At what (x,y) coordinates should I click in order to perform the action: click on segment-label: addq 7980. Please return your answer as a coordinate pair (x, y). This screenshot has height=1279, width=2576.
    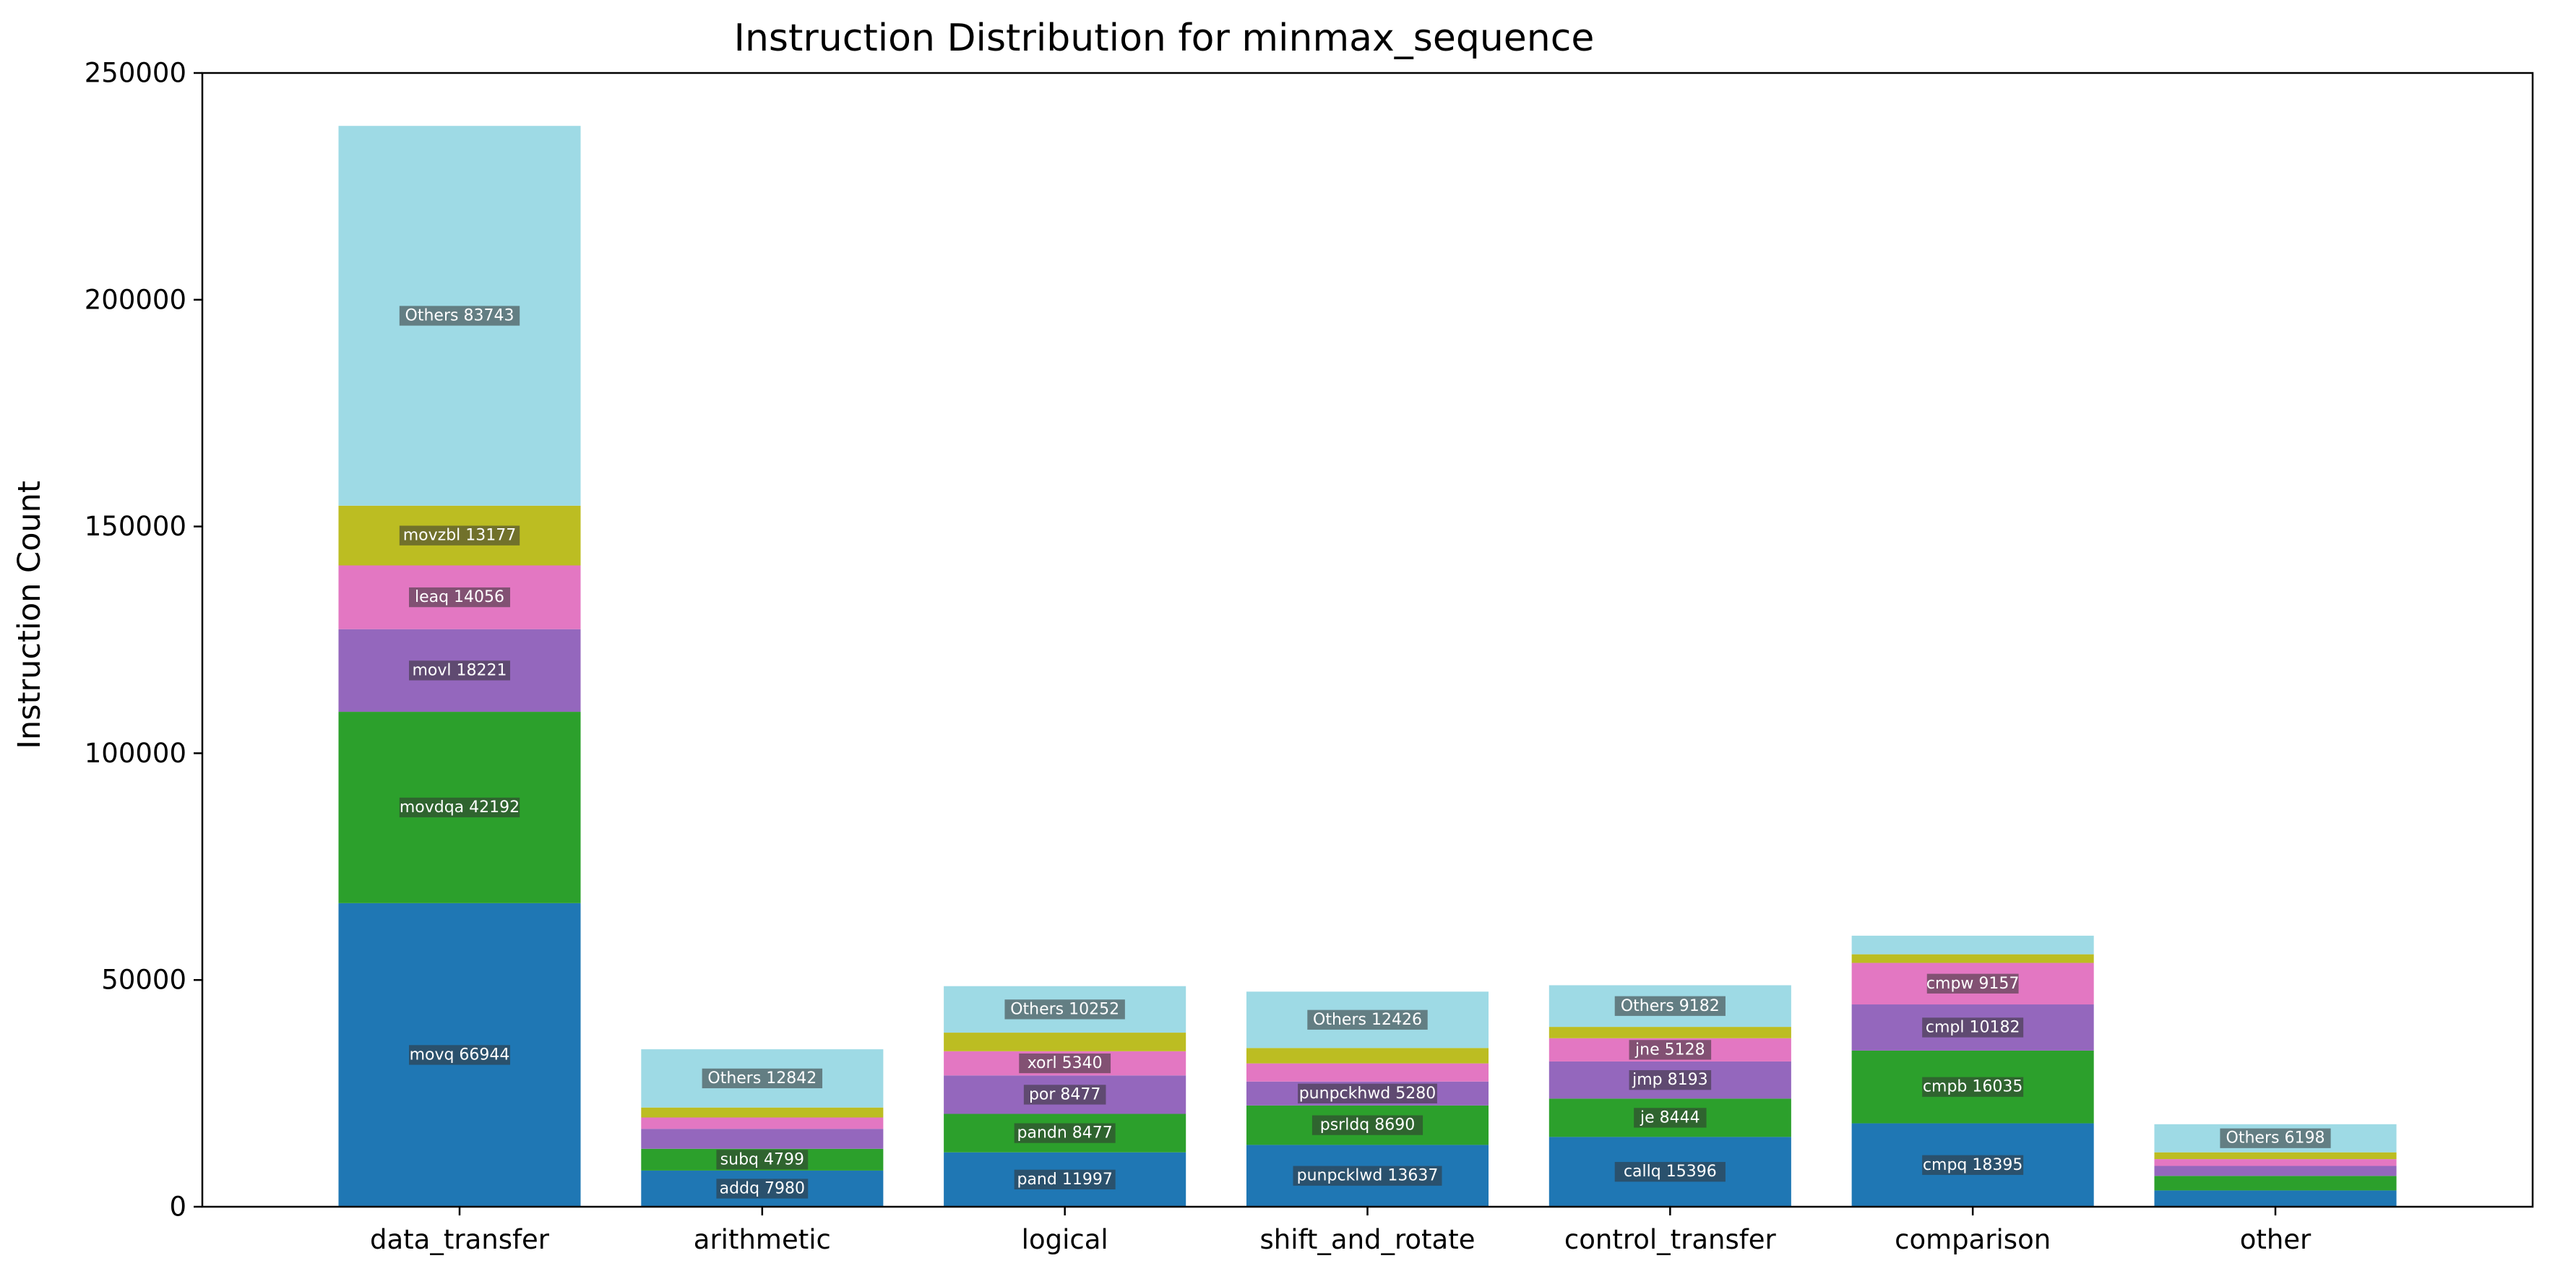
    Looking at the image, I should click on (762, 1188).